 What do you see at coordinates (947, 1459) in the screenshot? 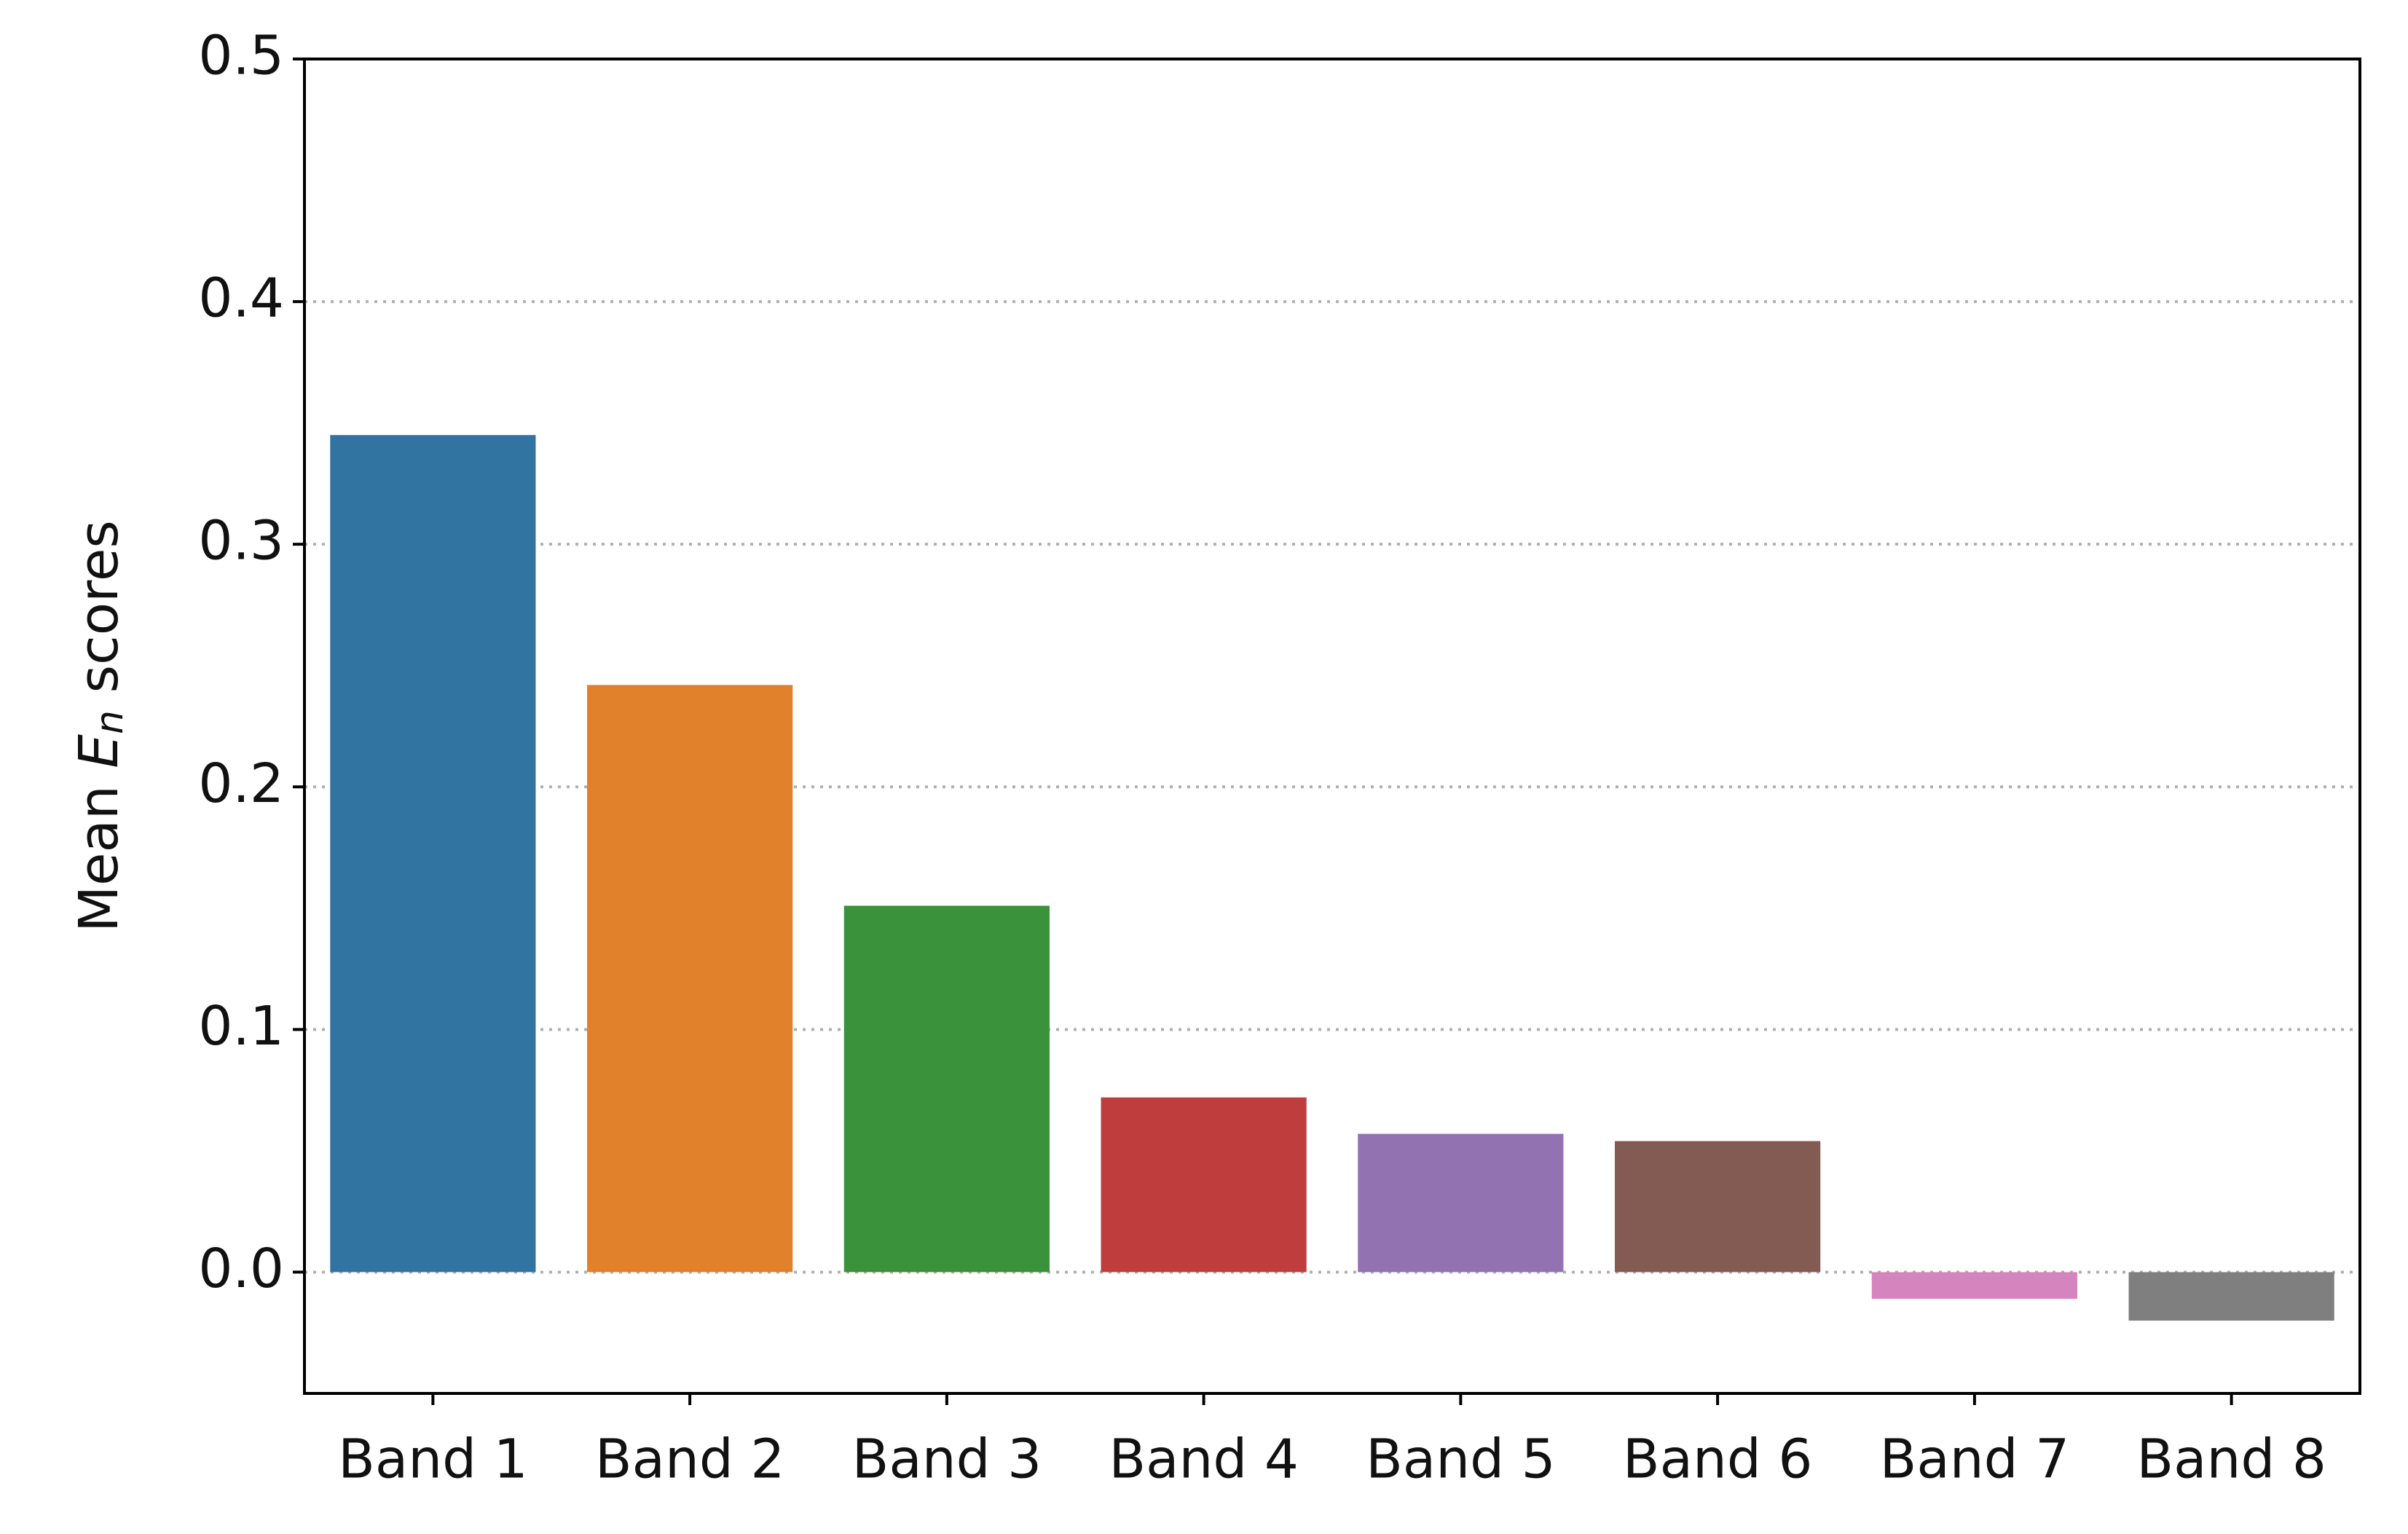
I see `x-tick-label: Band 3` at bounding box center [947, 1459].